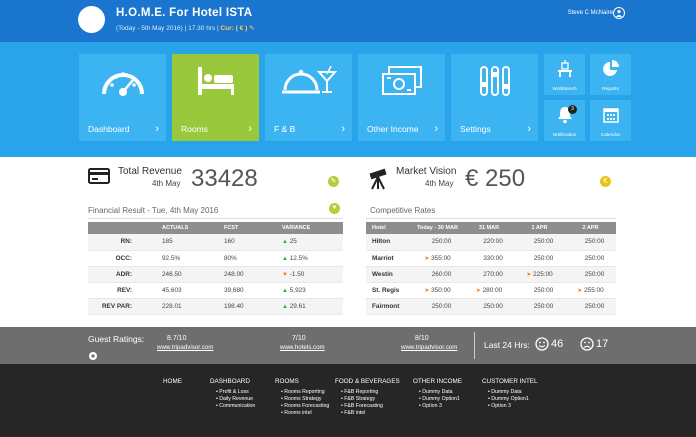 This screenshot has width=696, height=437. I want to click on footer-link: OTHER INCOME, so click(437, 381).